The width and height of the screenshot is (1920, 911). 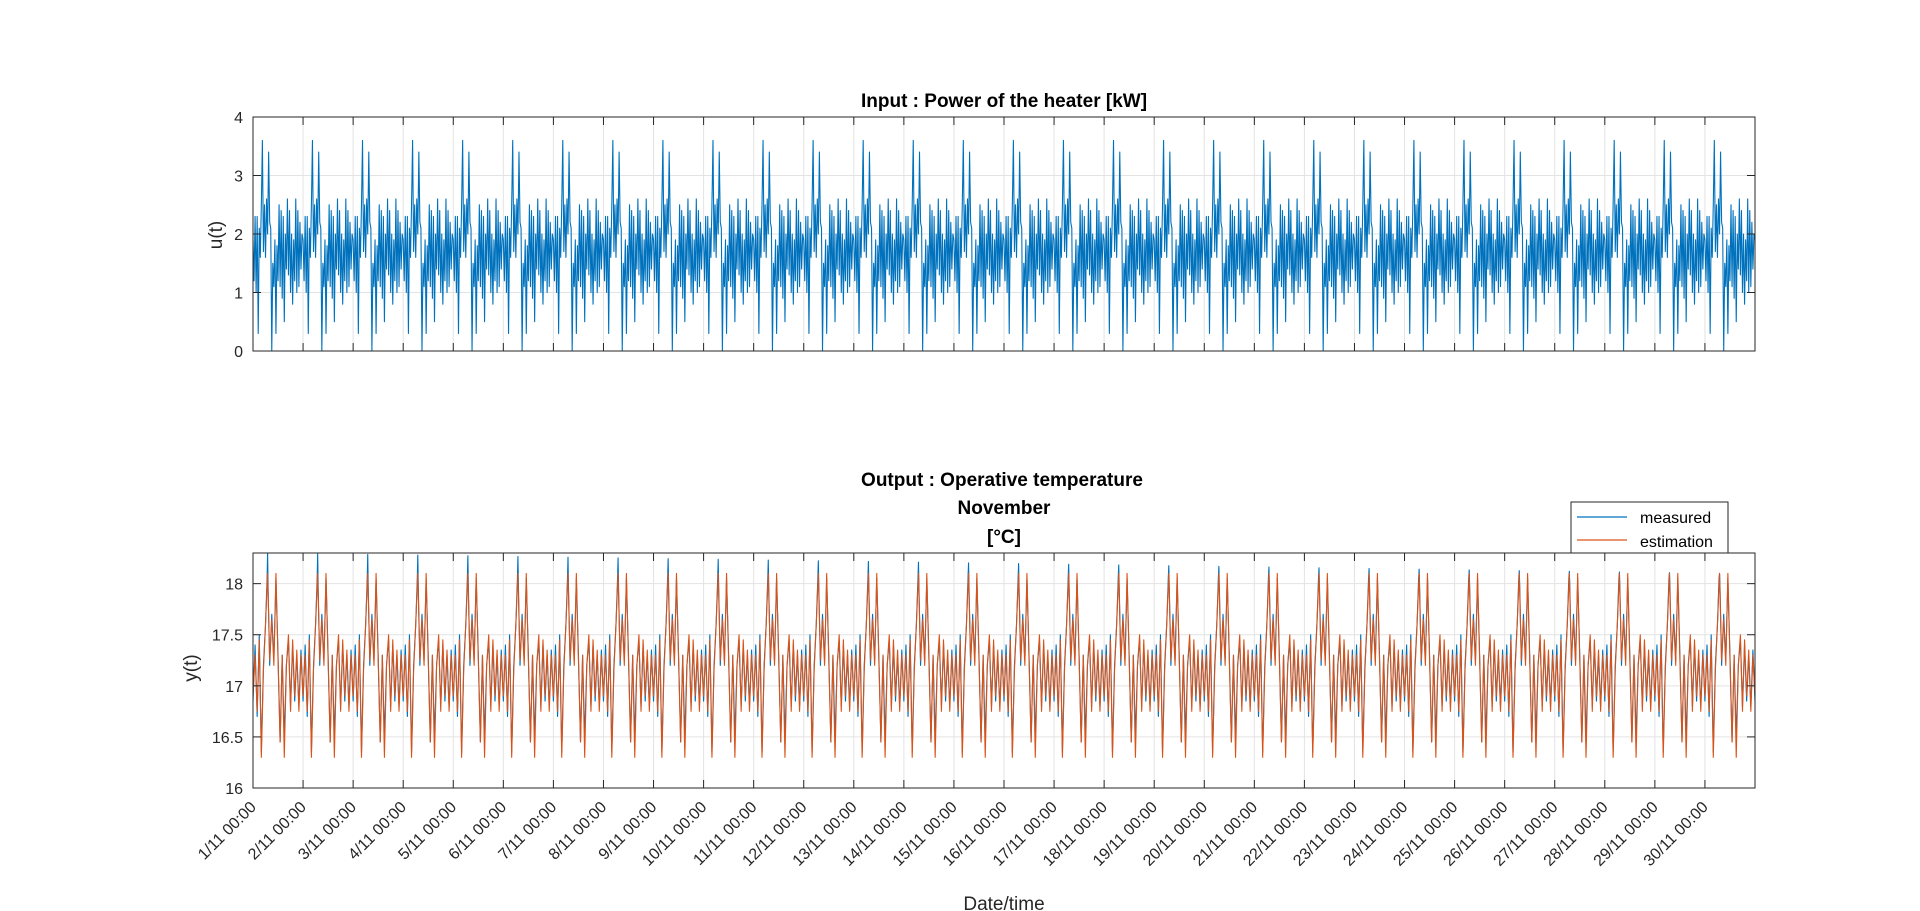 I want to click on y-tick-label: 4, so click(x=238, y=118).